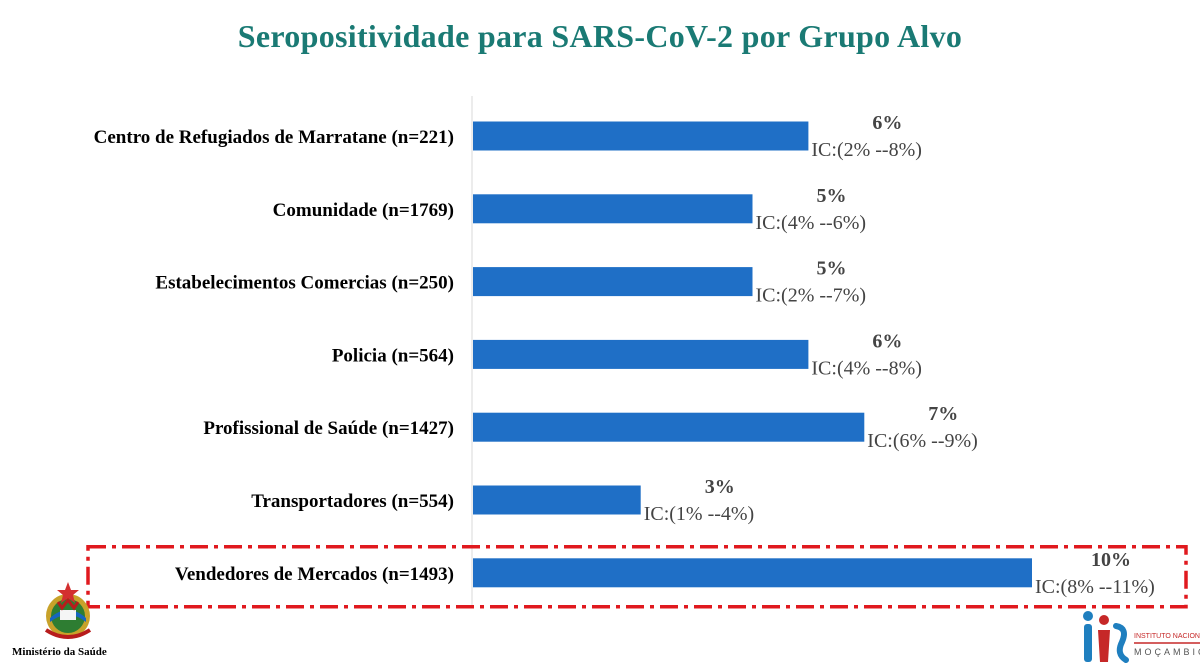 Image resolution: width=1200 pixels, height=666 pixels. I want to click on highlight-box, so click(637, 577).